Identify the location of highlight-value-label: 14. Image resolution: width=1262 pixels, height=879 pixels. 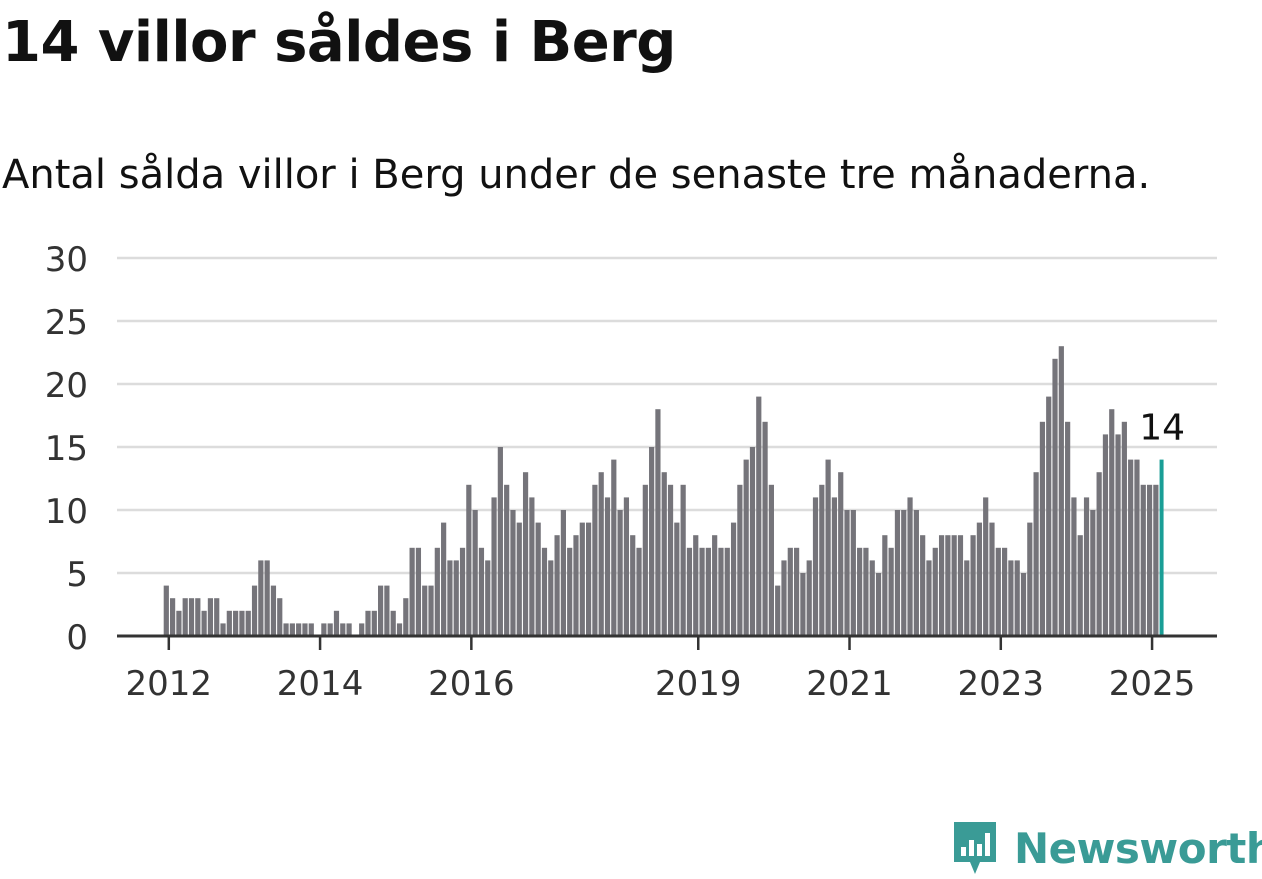
(1162, 428).